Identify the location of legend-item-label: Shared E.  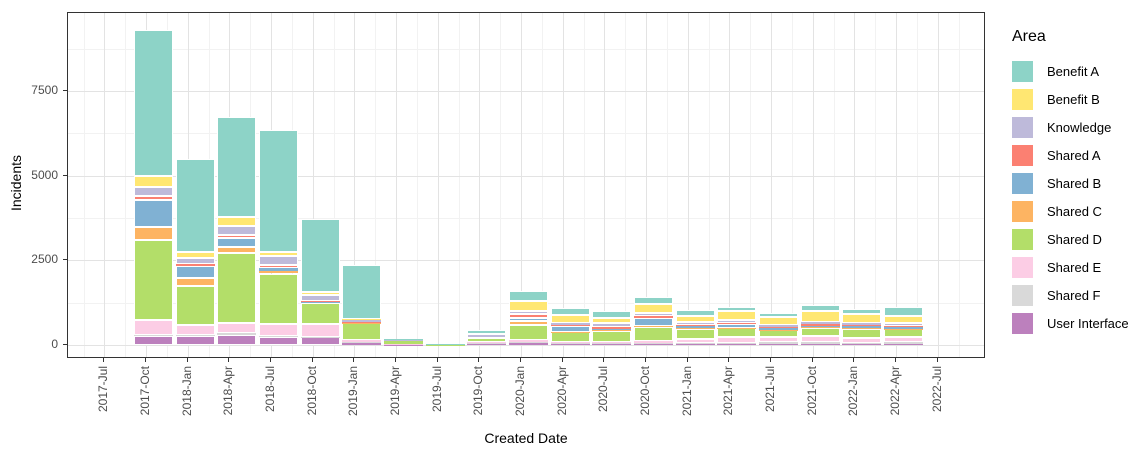
(1074, 267).